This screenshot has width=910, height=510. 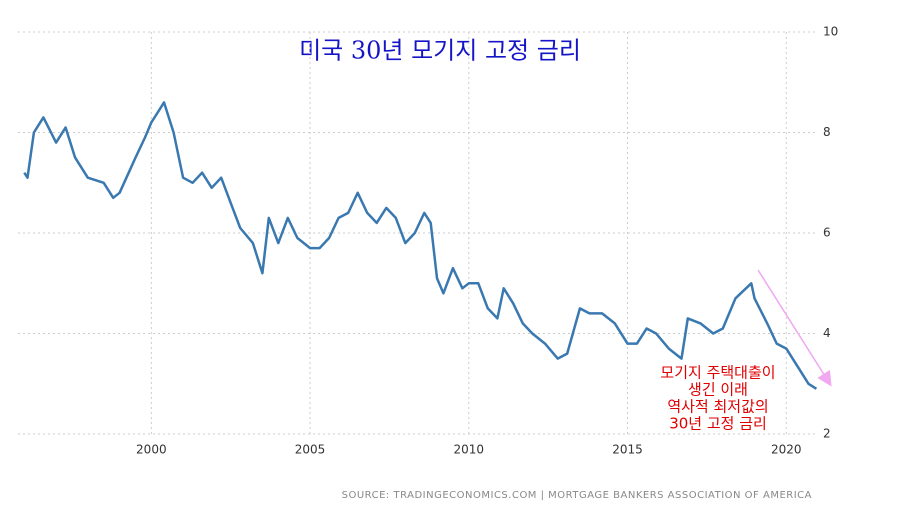 What do you see at coordinates (830, 32) in the screenshot?
I see `y-tick-label: 10` at bounding box center [830, 32].